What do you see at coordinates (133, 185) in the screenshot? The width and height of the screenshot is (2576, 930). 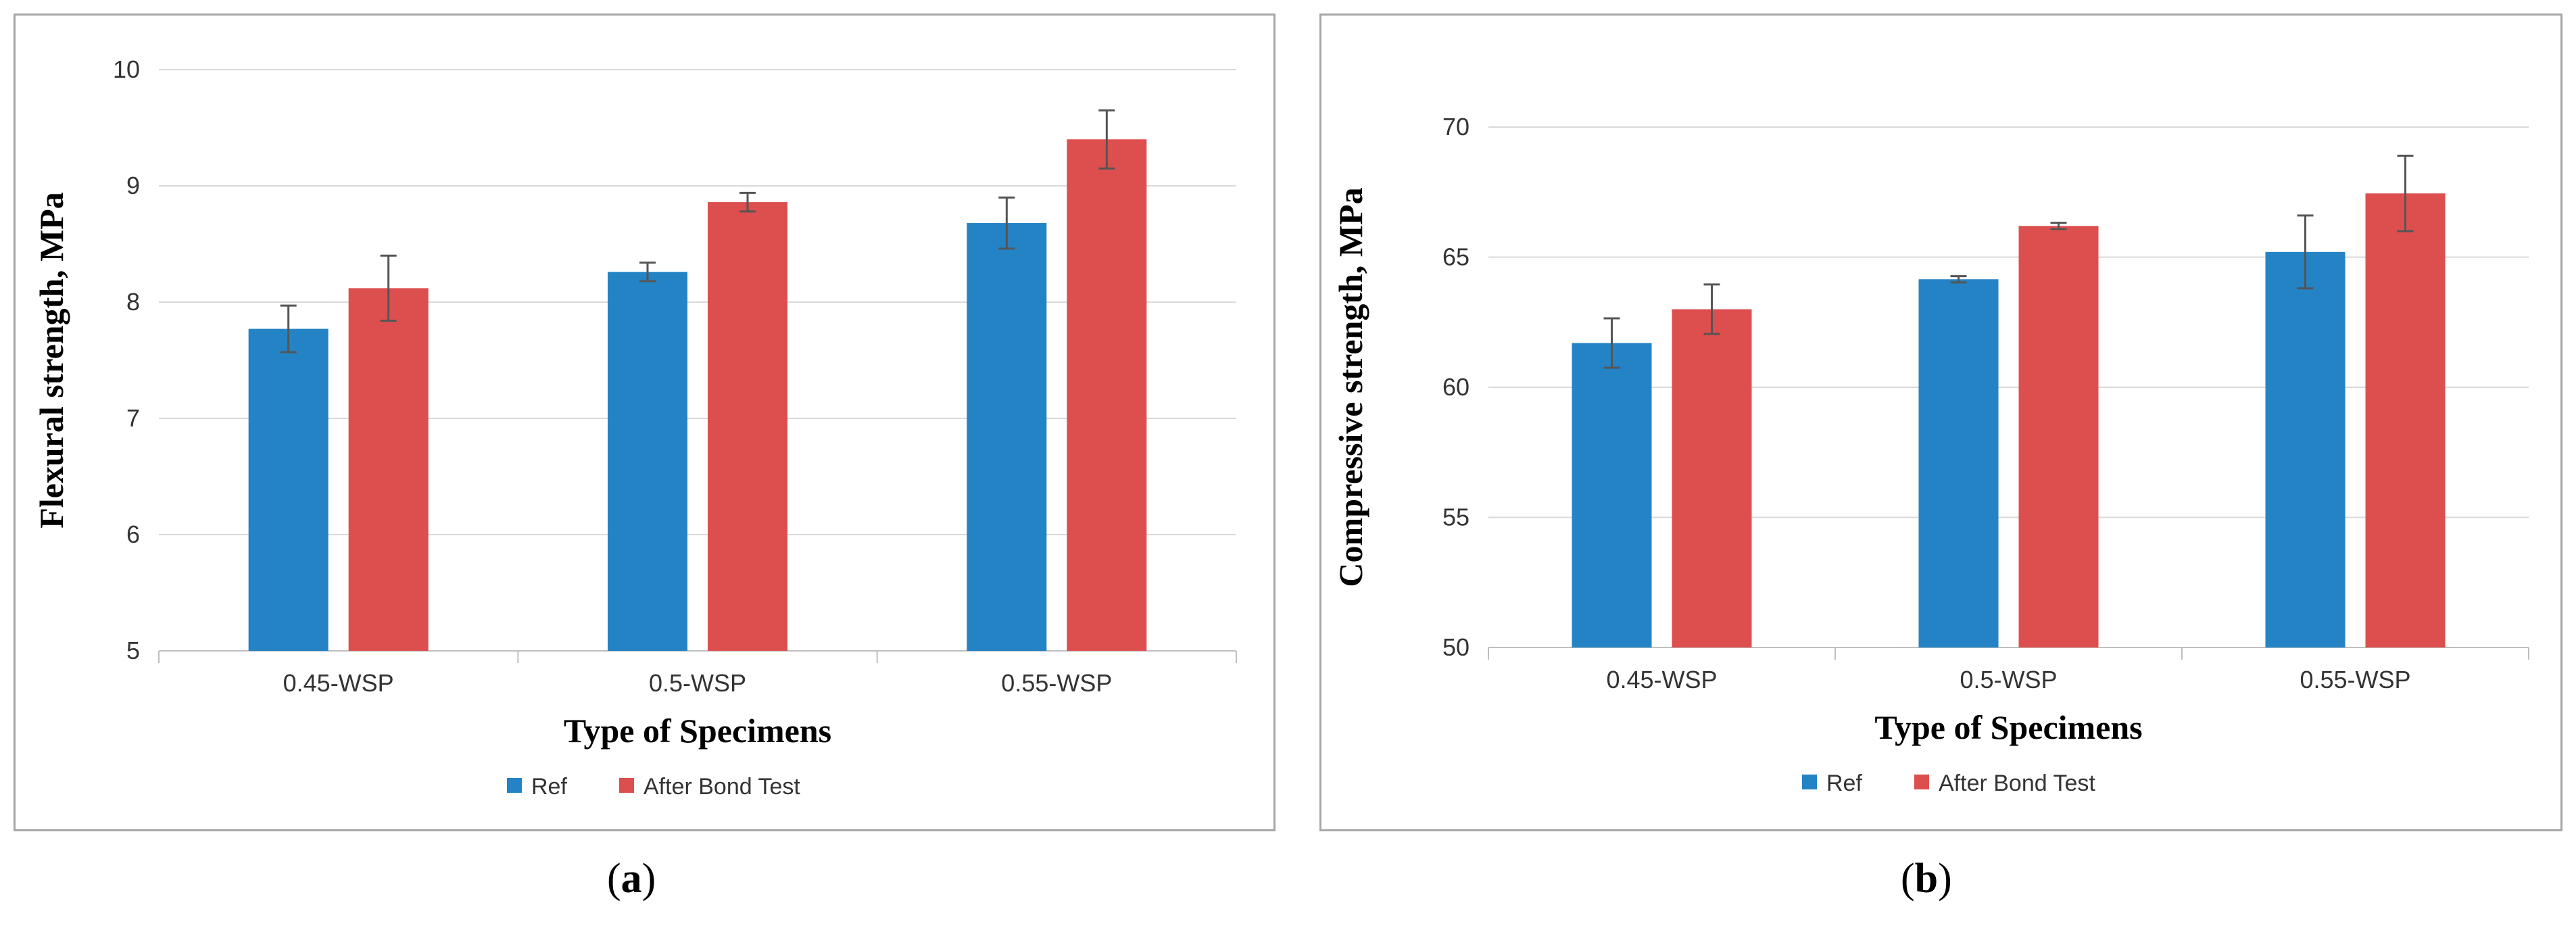 I see `y-tick-label: 9` at bounding box center [133, 185].